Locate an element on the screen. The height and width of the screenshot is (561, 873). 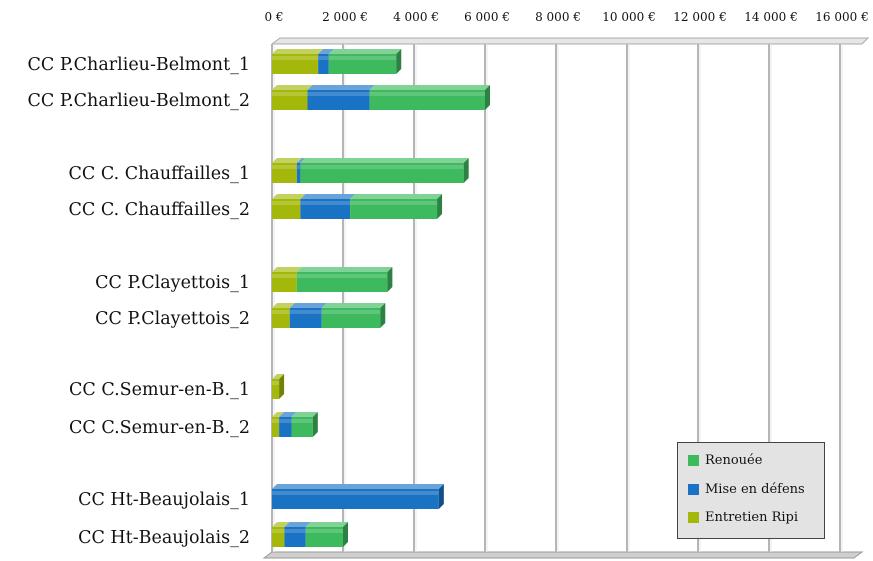
legend-item-mise-en-defens: Mise en défens is located at coordinates (746, 489).